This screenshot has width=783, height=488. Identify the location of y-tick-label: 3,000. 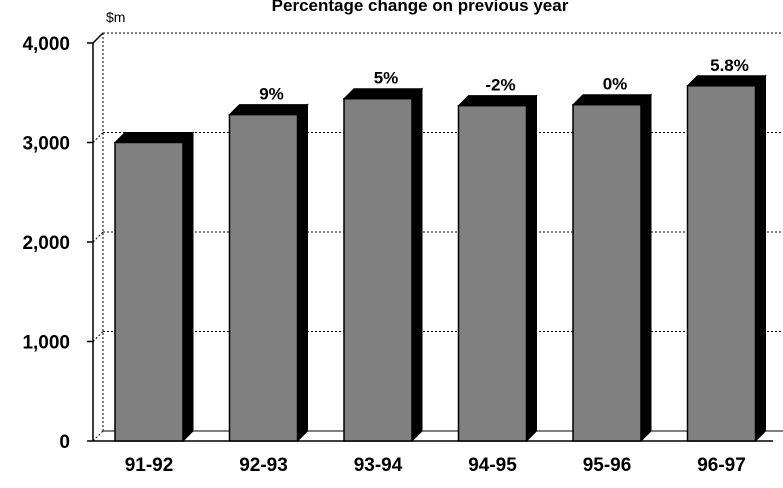
(46, 144).